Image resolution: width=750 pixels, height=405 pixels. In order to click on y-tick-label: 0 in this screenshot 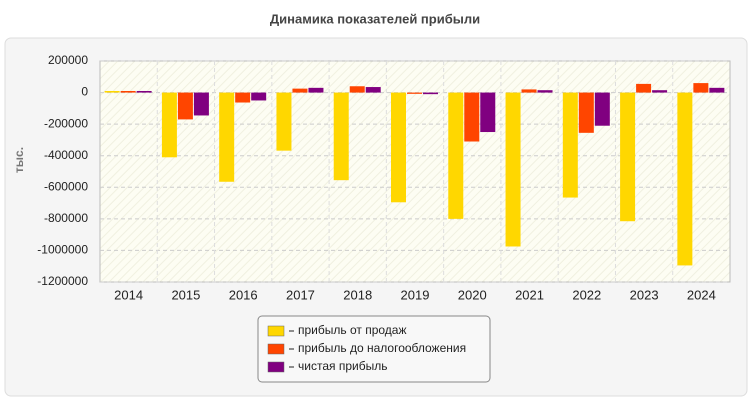, I will do `click(84, 92)`.